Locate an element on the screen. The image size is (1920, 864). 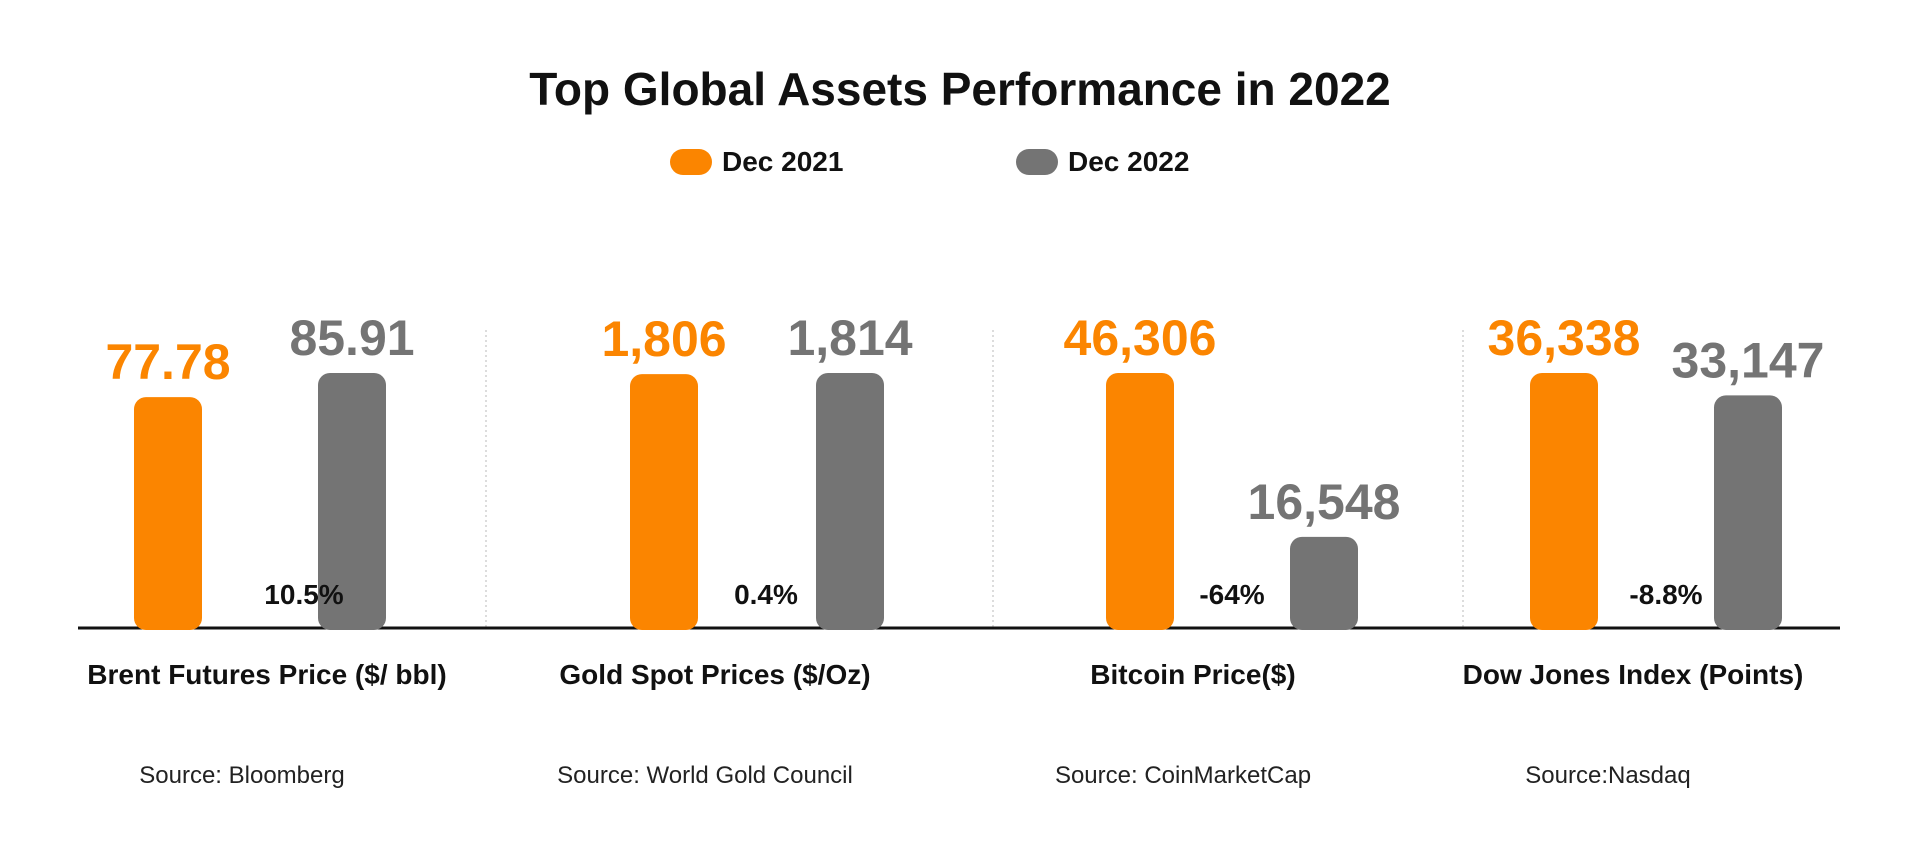
bar-brent-dec-2022 is located at coordinates (352, 501).